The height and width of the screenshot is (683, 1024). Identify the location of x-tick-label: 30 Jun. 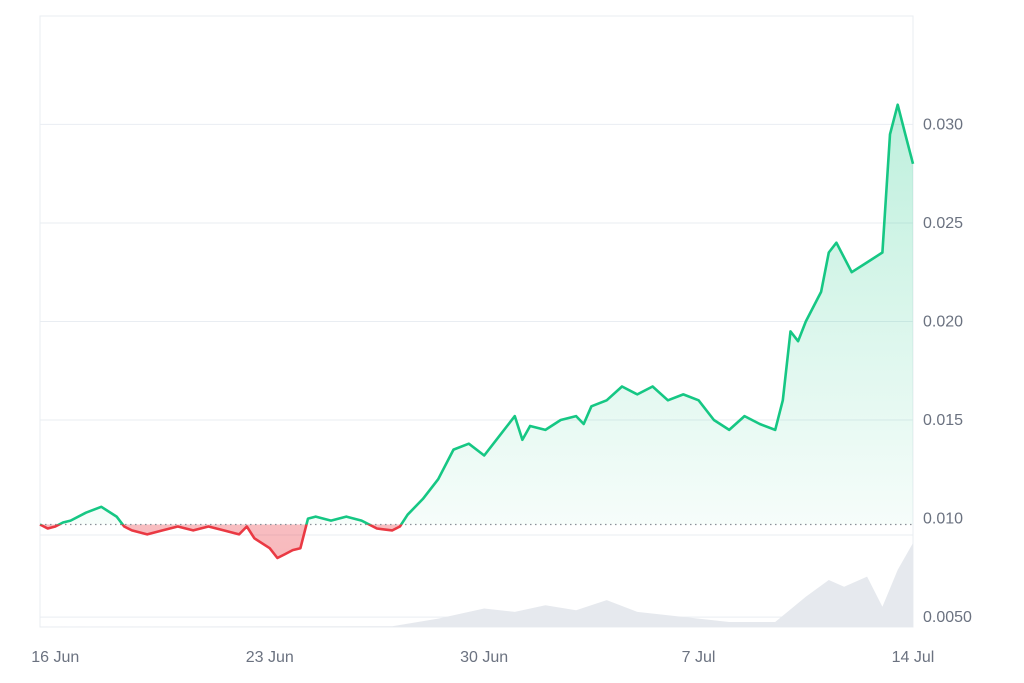
(484, 657).